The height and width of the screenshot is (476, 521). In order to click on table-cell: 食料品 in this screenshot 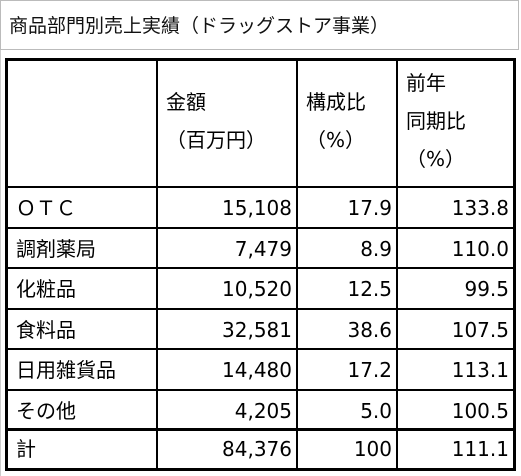, I will do `click(83, 329)`.